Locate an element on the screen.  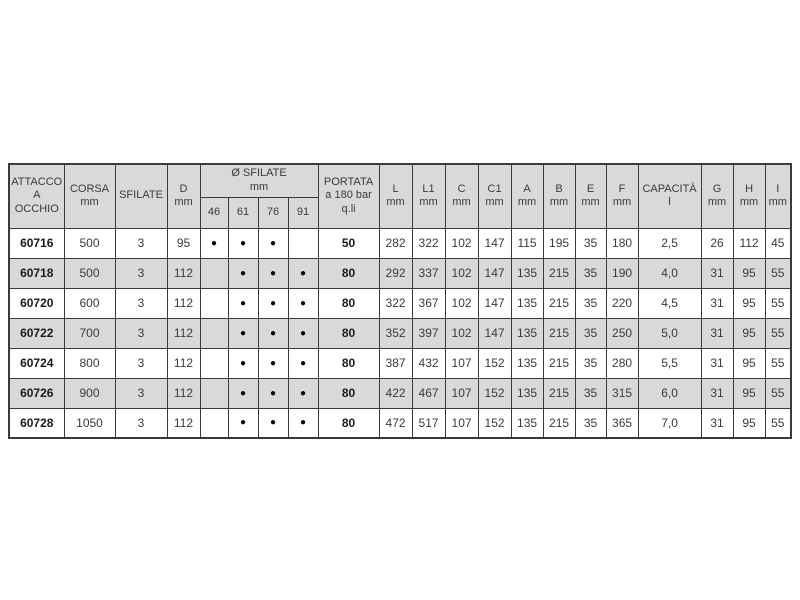
cell-b: 195 is located at coordinates (559, 243).